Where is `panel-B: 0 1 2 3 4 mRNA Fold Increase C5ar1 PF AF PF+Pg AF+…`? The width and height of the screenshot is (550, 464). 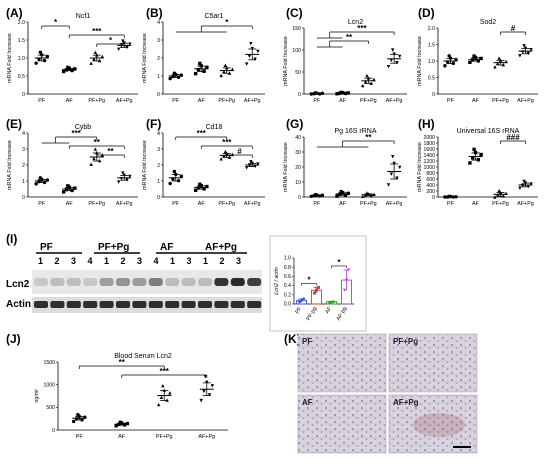 panel-B: 0 1 2 3 4 mRNA Fold Increase C5ar1 PF AF PF+Pg AF+… is located at coordinates (203, 58).